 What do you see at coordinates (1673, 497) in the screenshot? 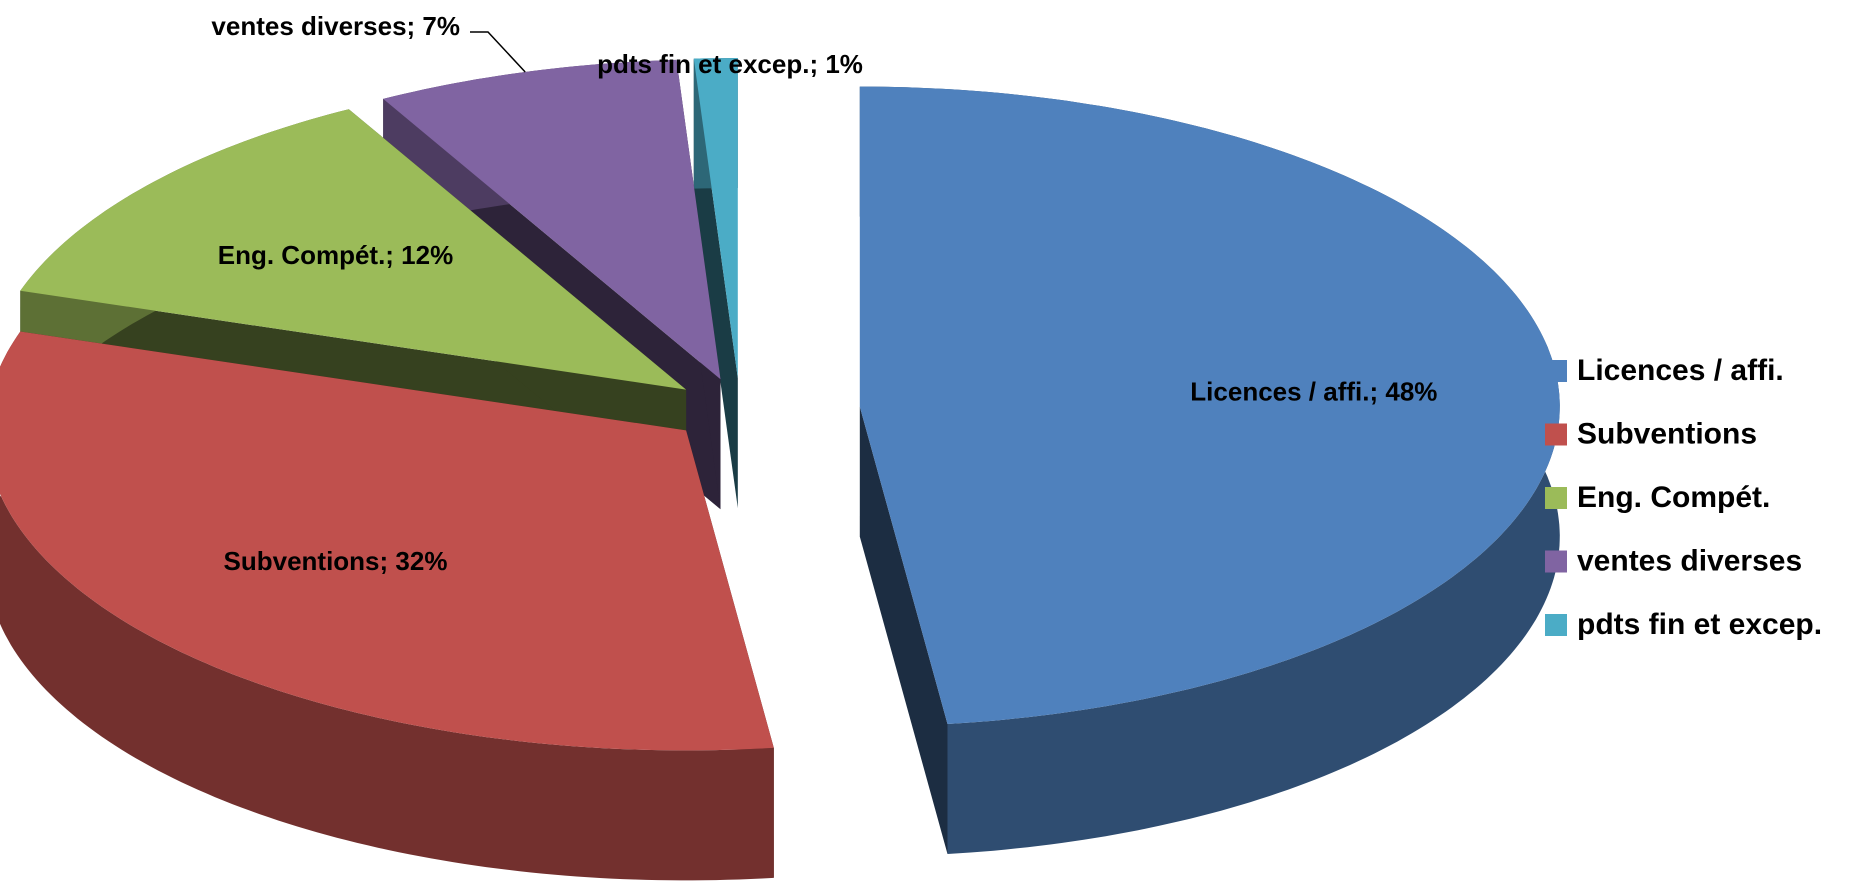
I see `legend-label: Eng. Compét.` at bounding box center [1673, 497].